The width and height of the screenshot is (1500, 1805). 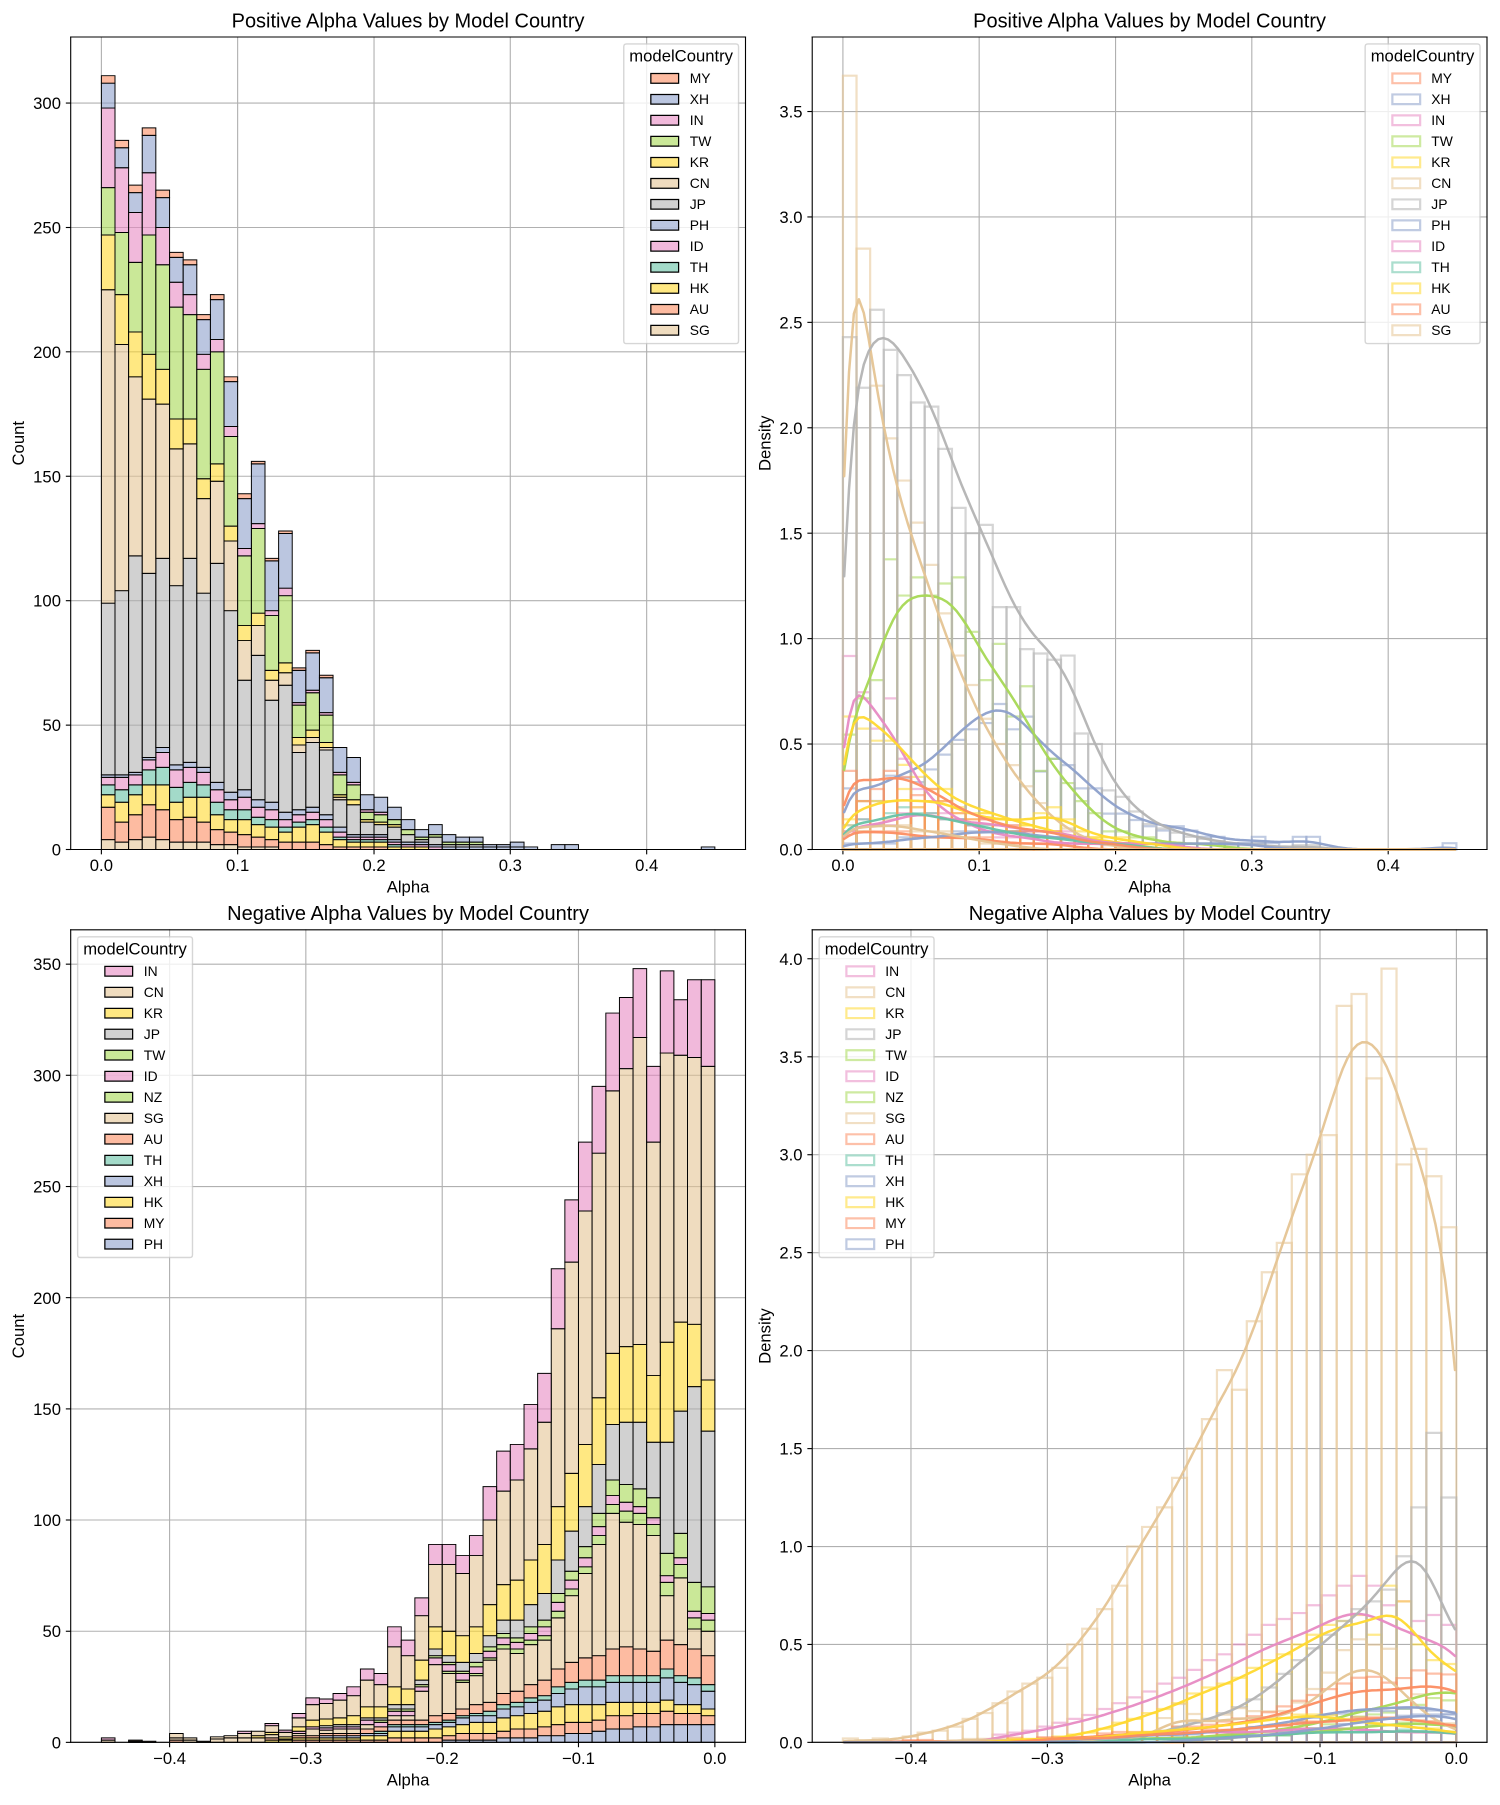 I want to click on svg-text: −0.4, so click(x=169, y=1758).